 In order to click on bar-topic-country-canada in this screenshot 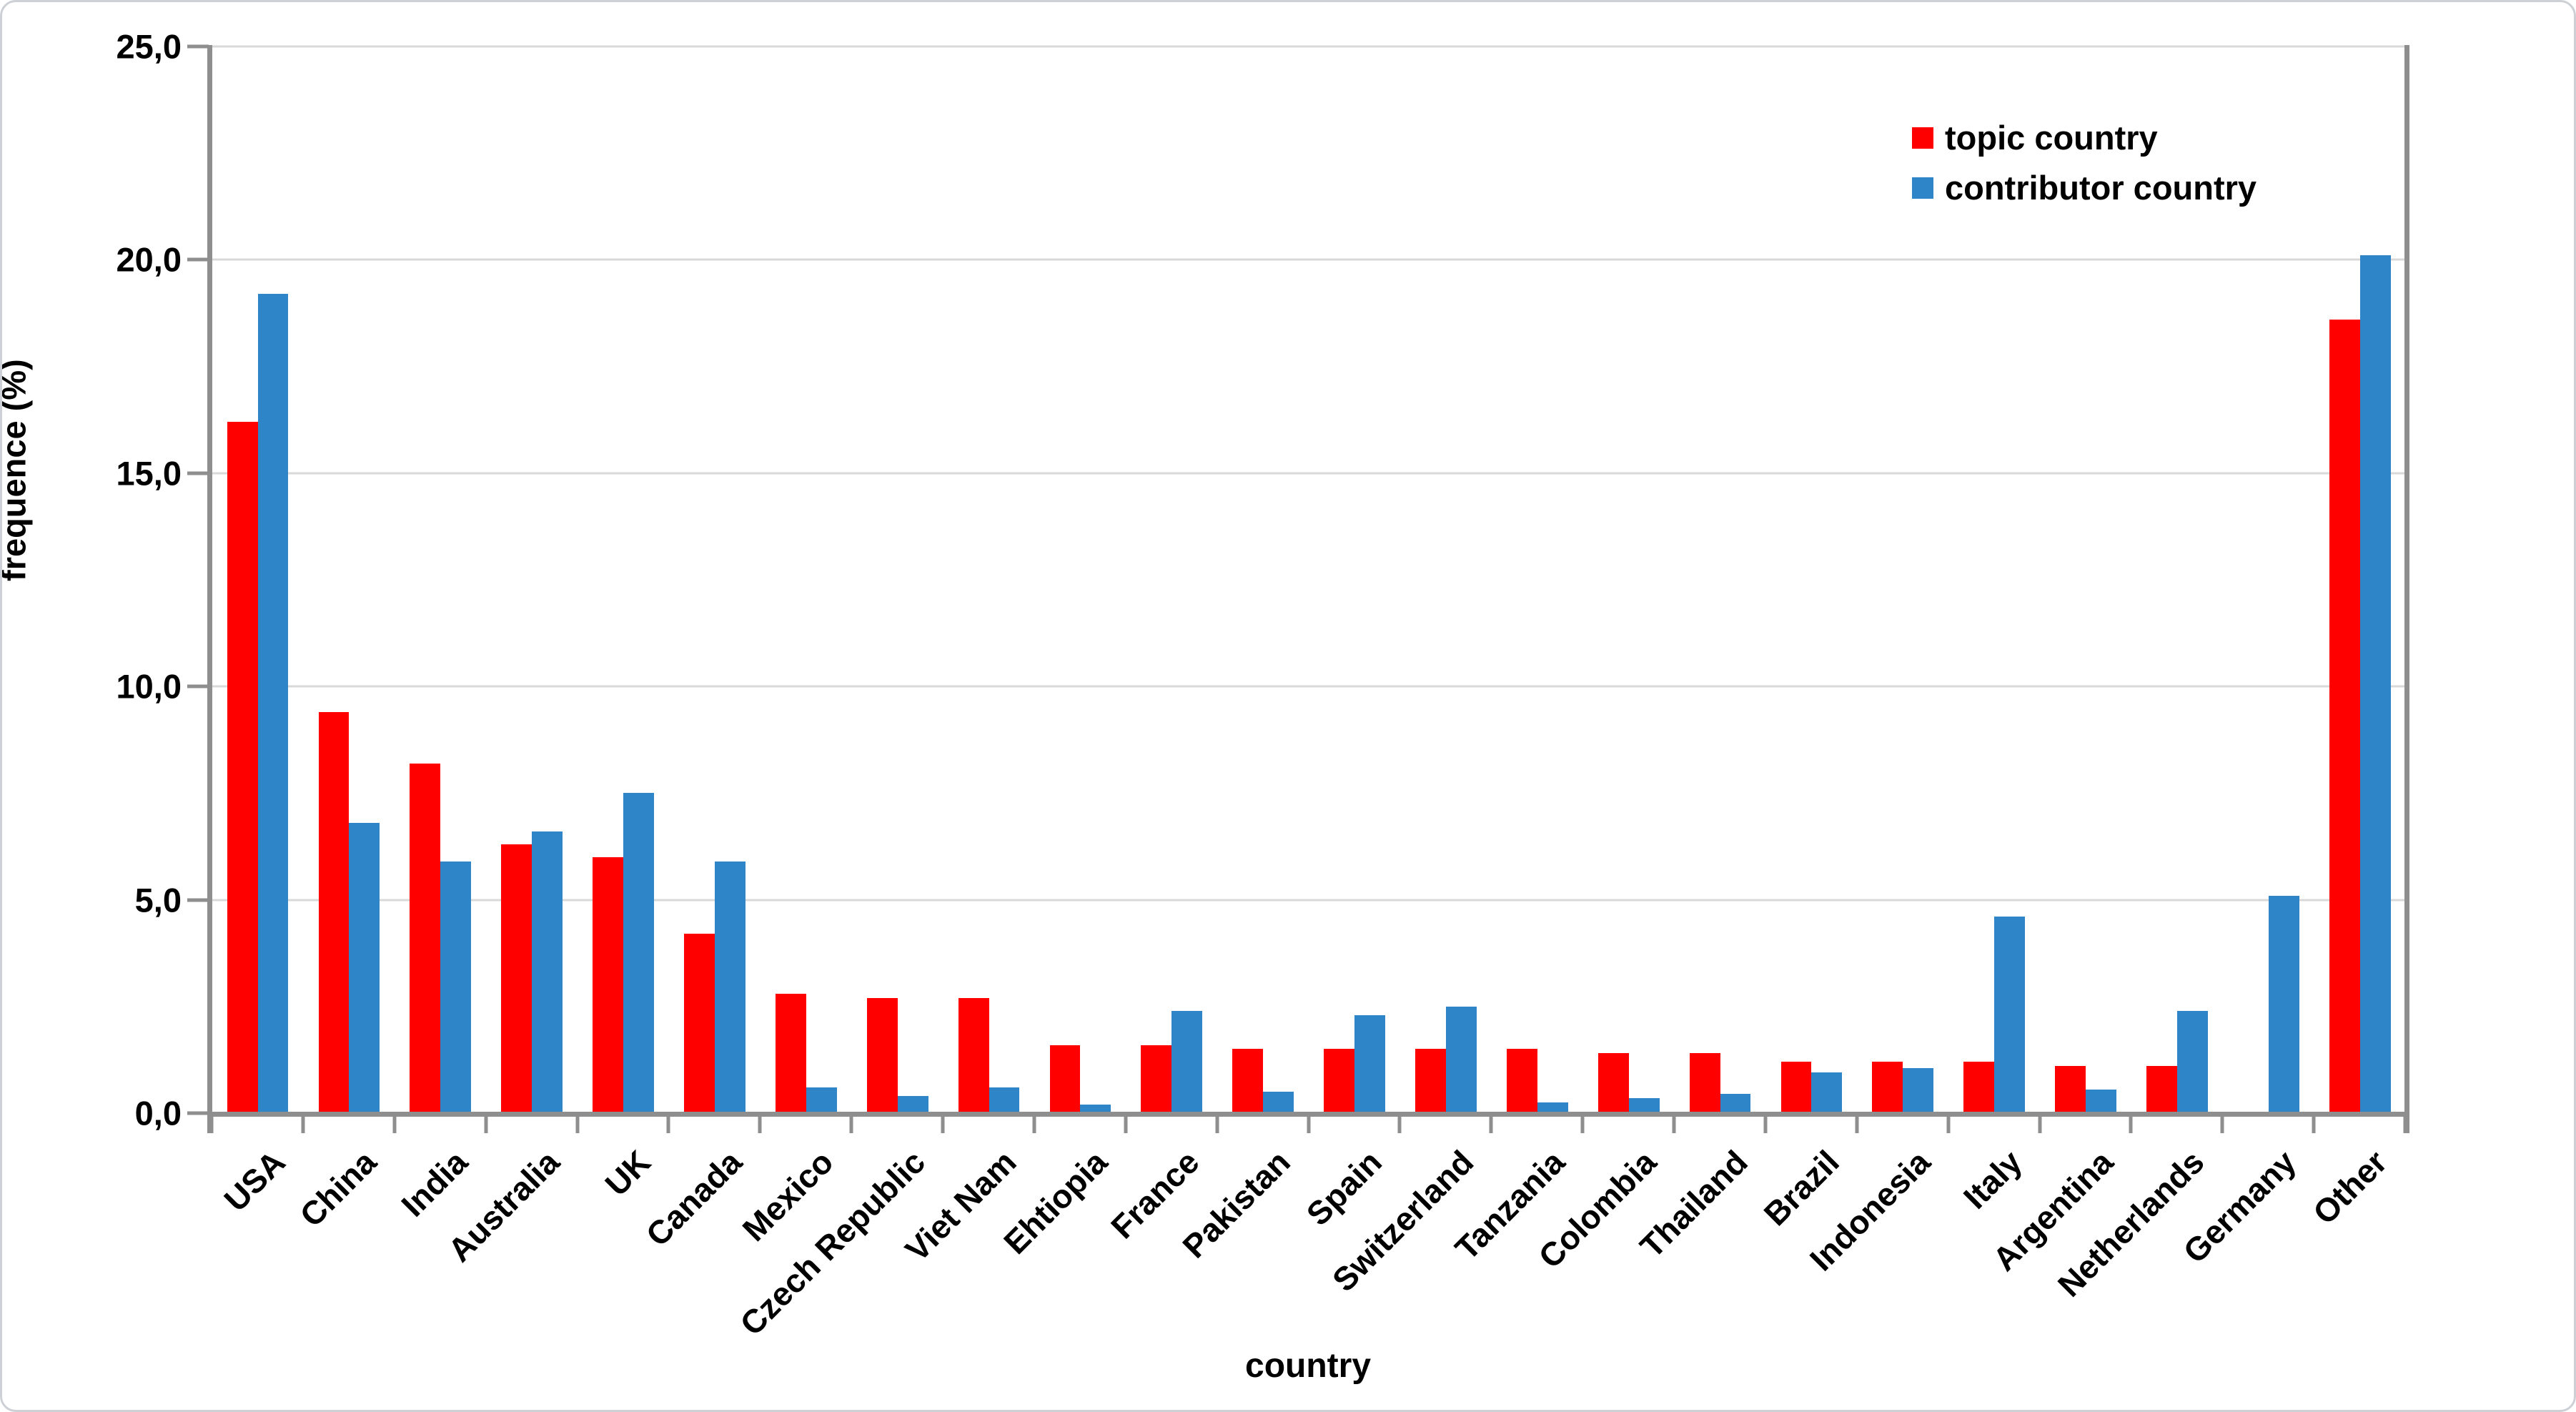, I will do `click(699, 1023)`.